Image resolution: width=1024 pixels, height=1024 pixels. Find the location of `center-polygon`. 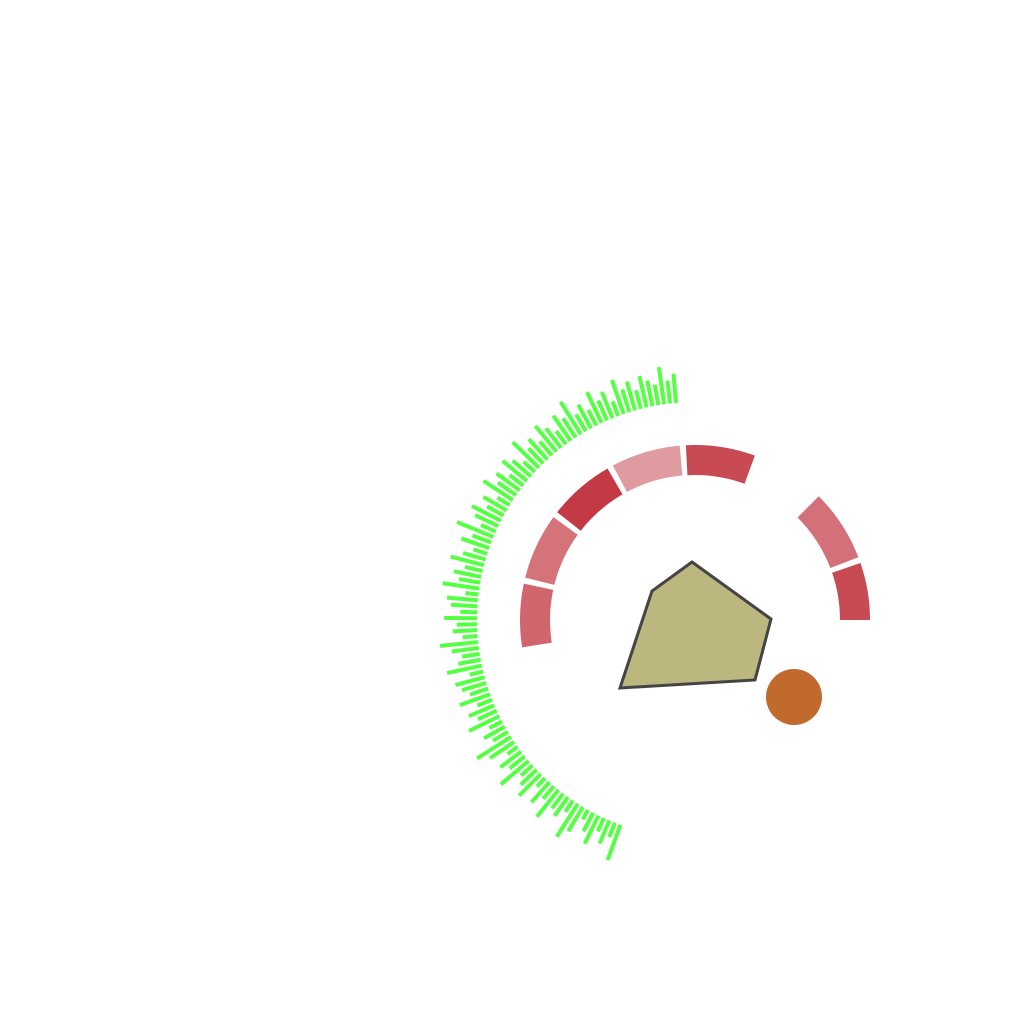

center-polygon is located at coordinates (695, 625).